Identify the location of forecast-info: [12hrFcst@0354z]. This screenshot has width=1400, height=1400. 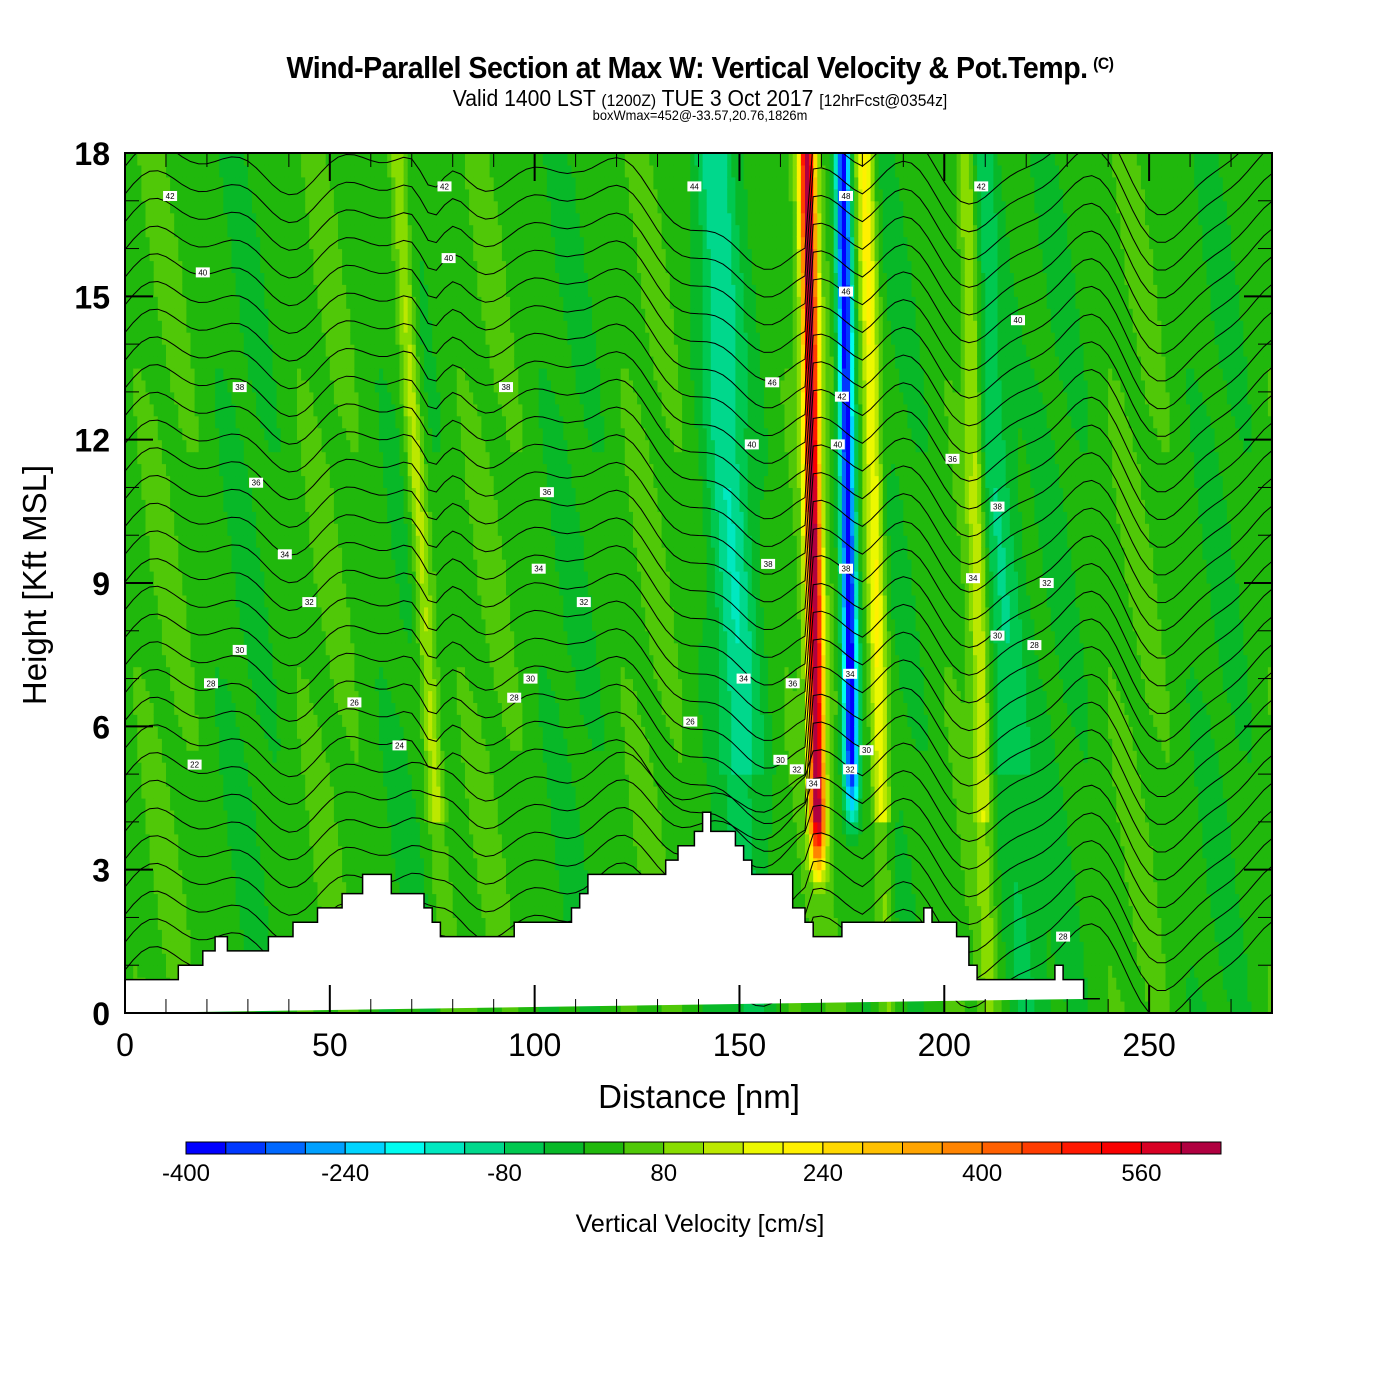
(883, 100).